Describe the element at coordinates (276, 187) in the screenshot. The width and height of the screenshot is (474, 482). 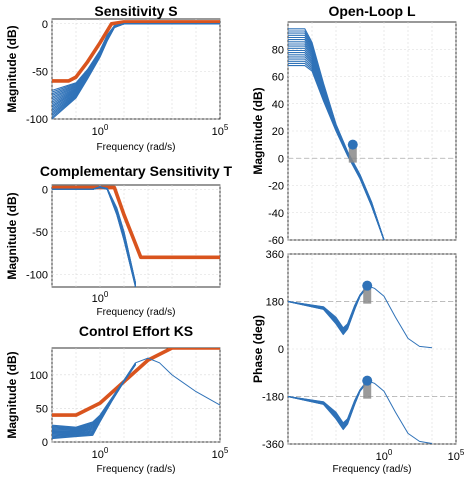
I see `y-tick-label: -20` at that location.